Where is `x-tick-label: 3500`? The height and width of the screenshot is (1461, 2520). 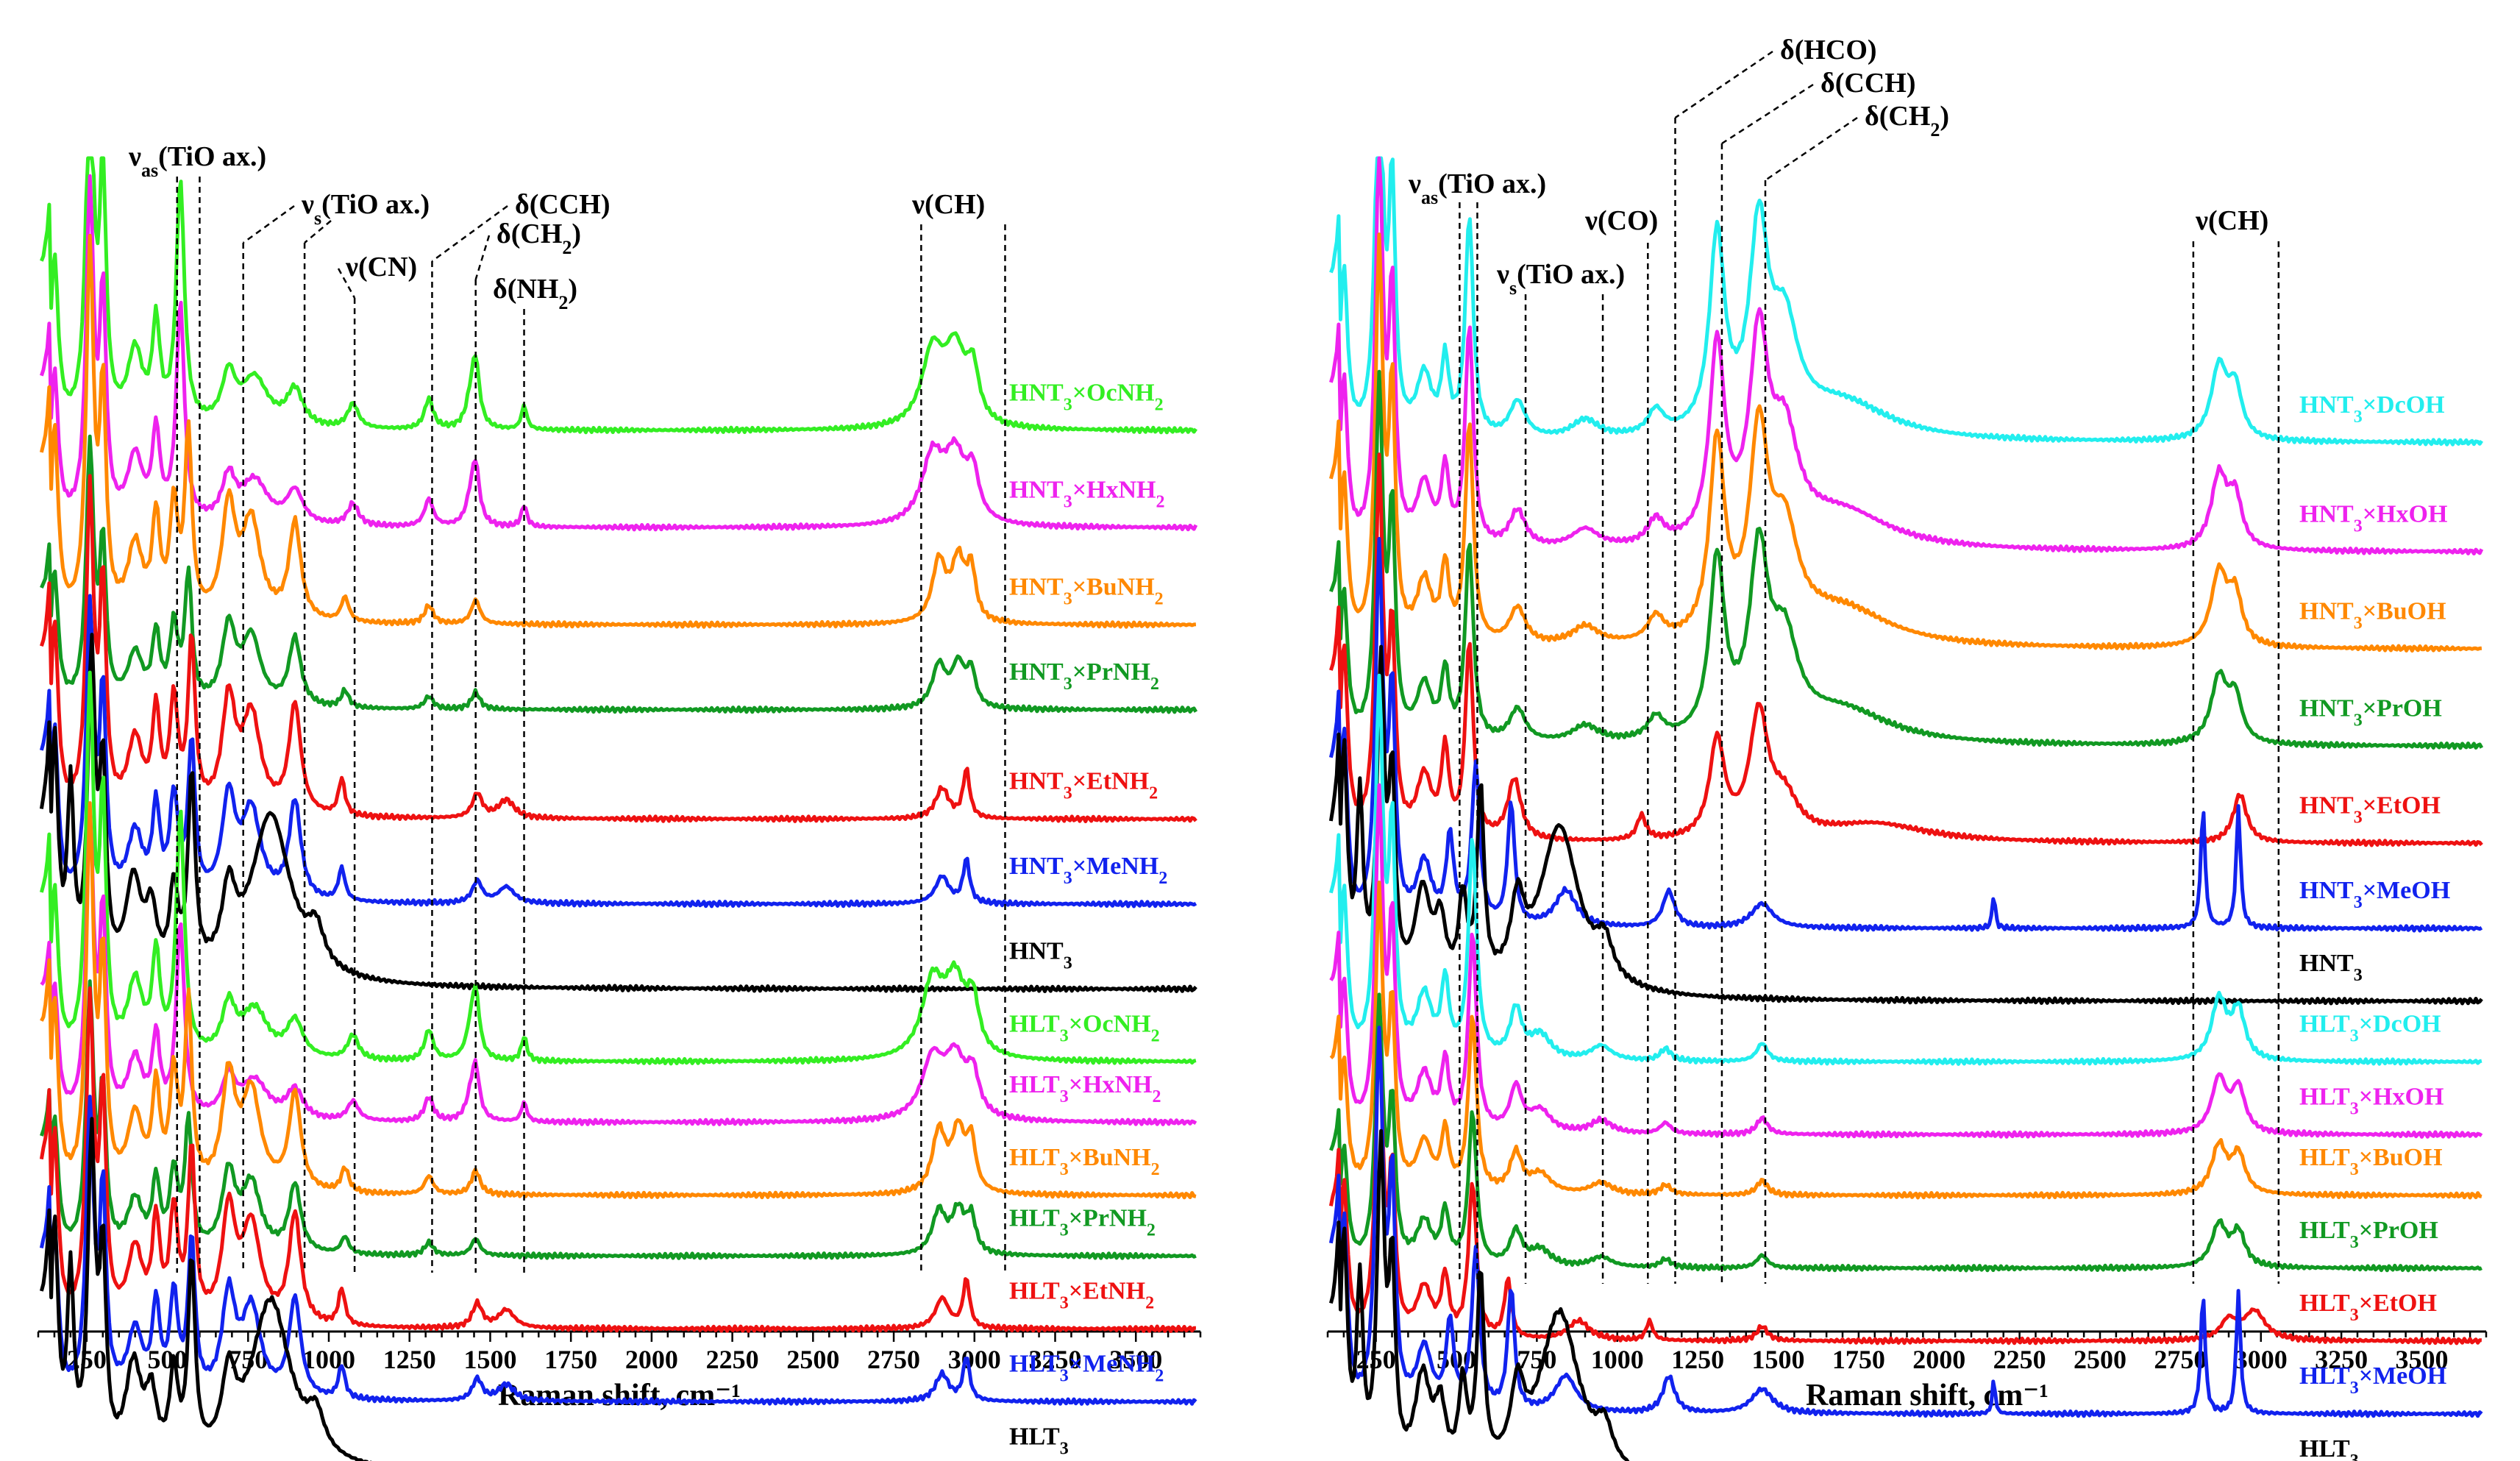 x-tick-label: 3500 is located at coordinates (1136, 1359).